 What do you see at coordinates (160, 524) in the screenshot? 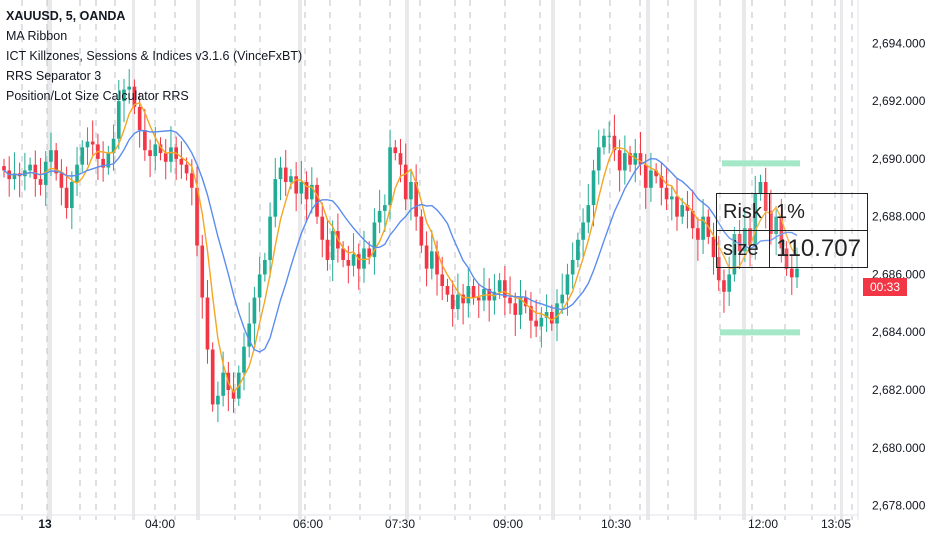
I see `time-axis-label: 04:00` at bounding box center [160, 524].